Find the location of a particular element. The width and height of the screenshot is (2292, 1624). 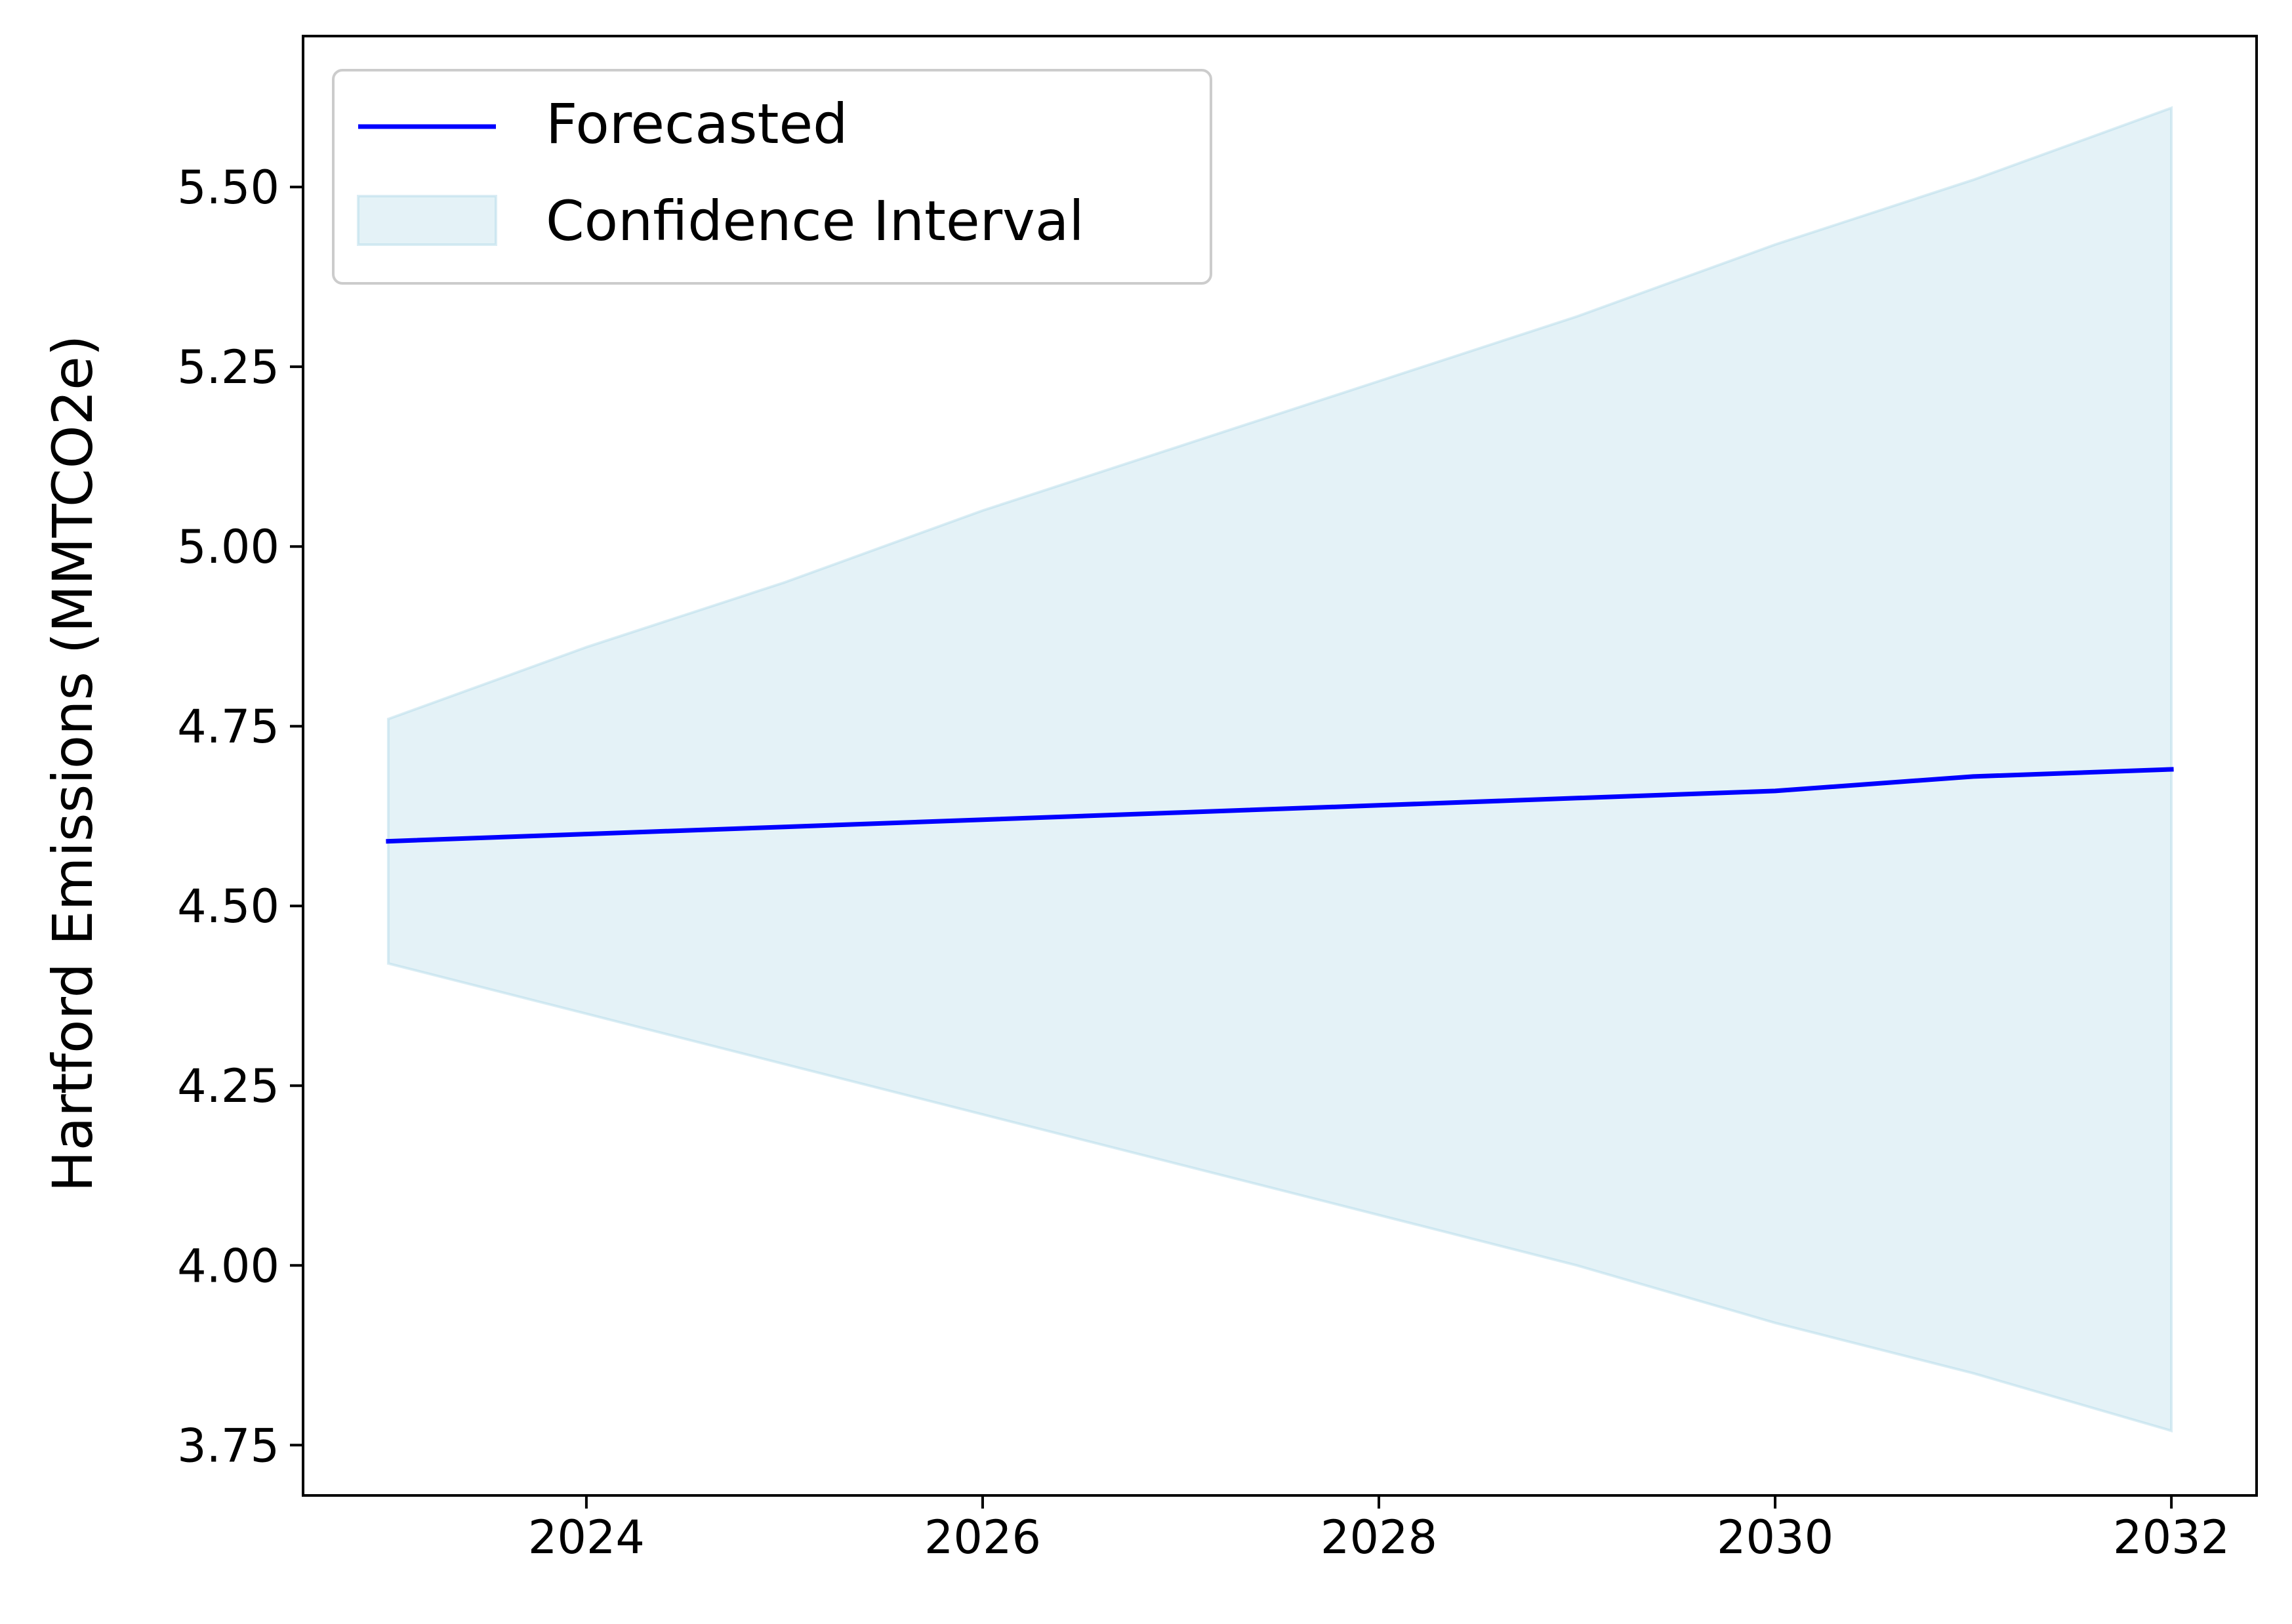

x-tick-label: 2026 is located at coordinates (982, 1538).